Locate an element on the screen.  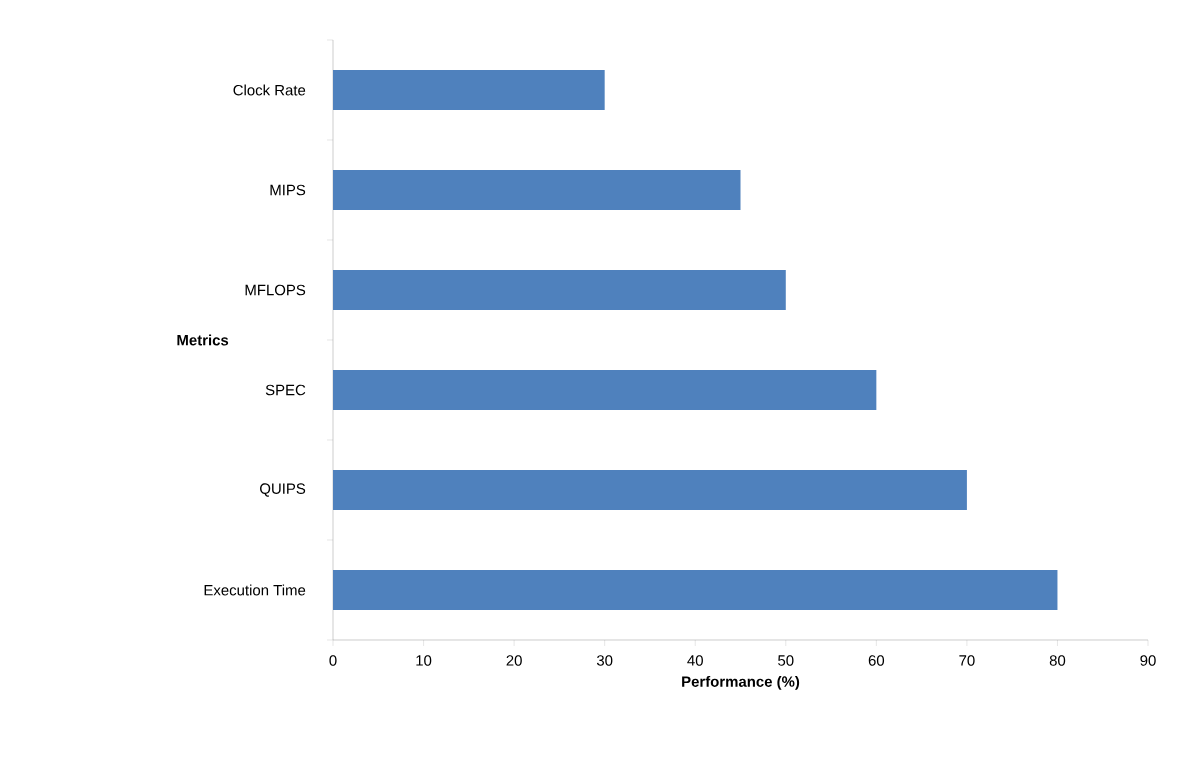
y-axis-title: Metrics is located at coordinates (203, 340).